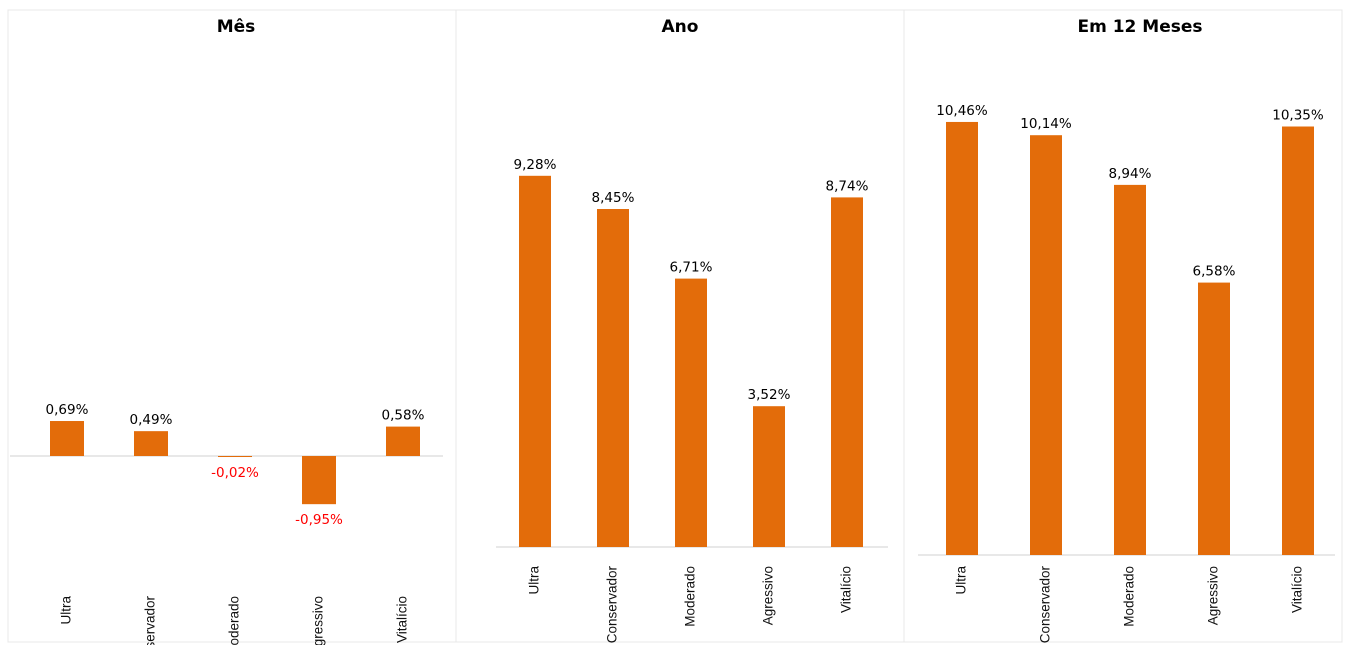  What do you see at coordinates (613, 198) in the screenshot?
I see `value-label-ano-2: 8,45%` at bounding box center [613, 198].